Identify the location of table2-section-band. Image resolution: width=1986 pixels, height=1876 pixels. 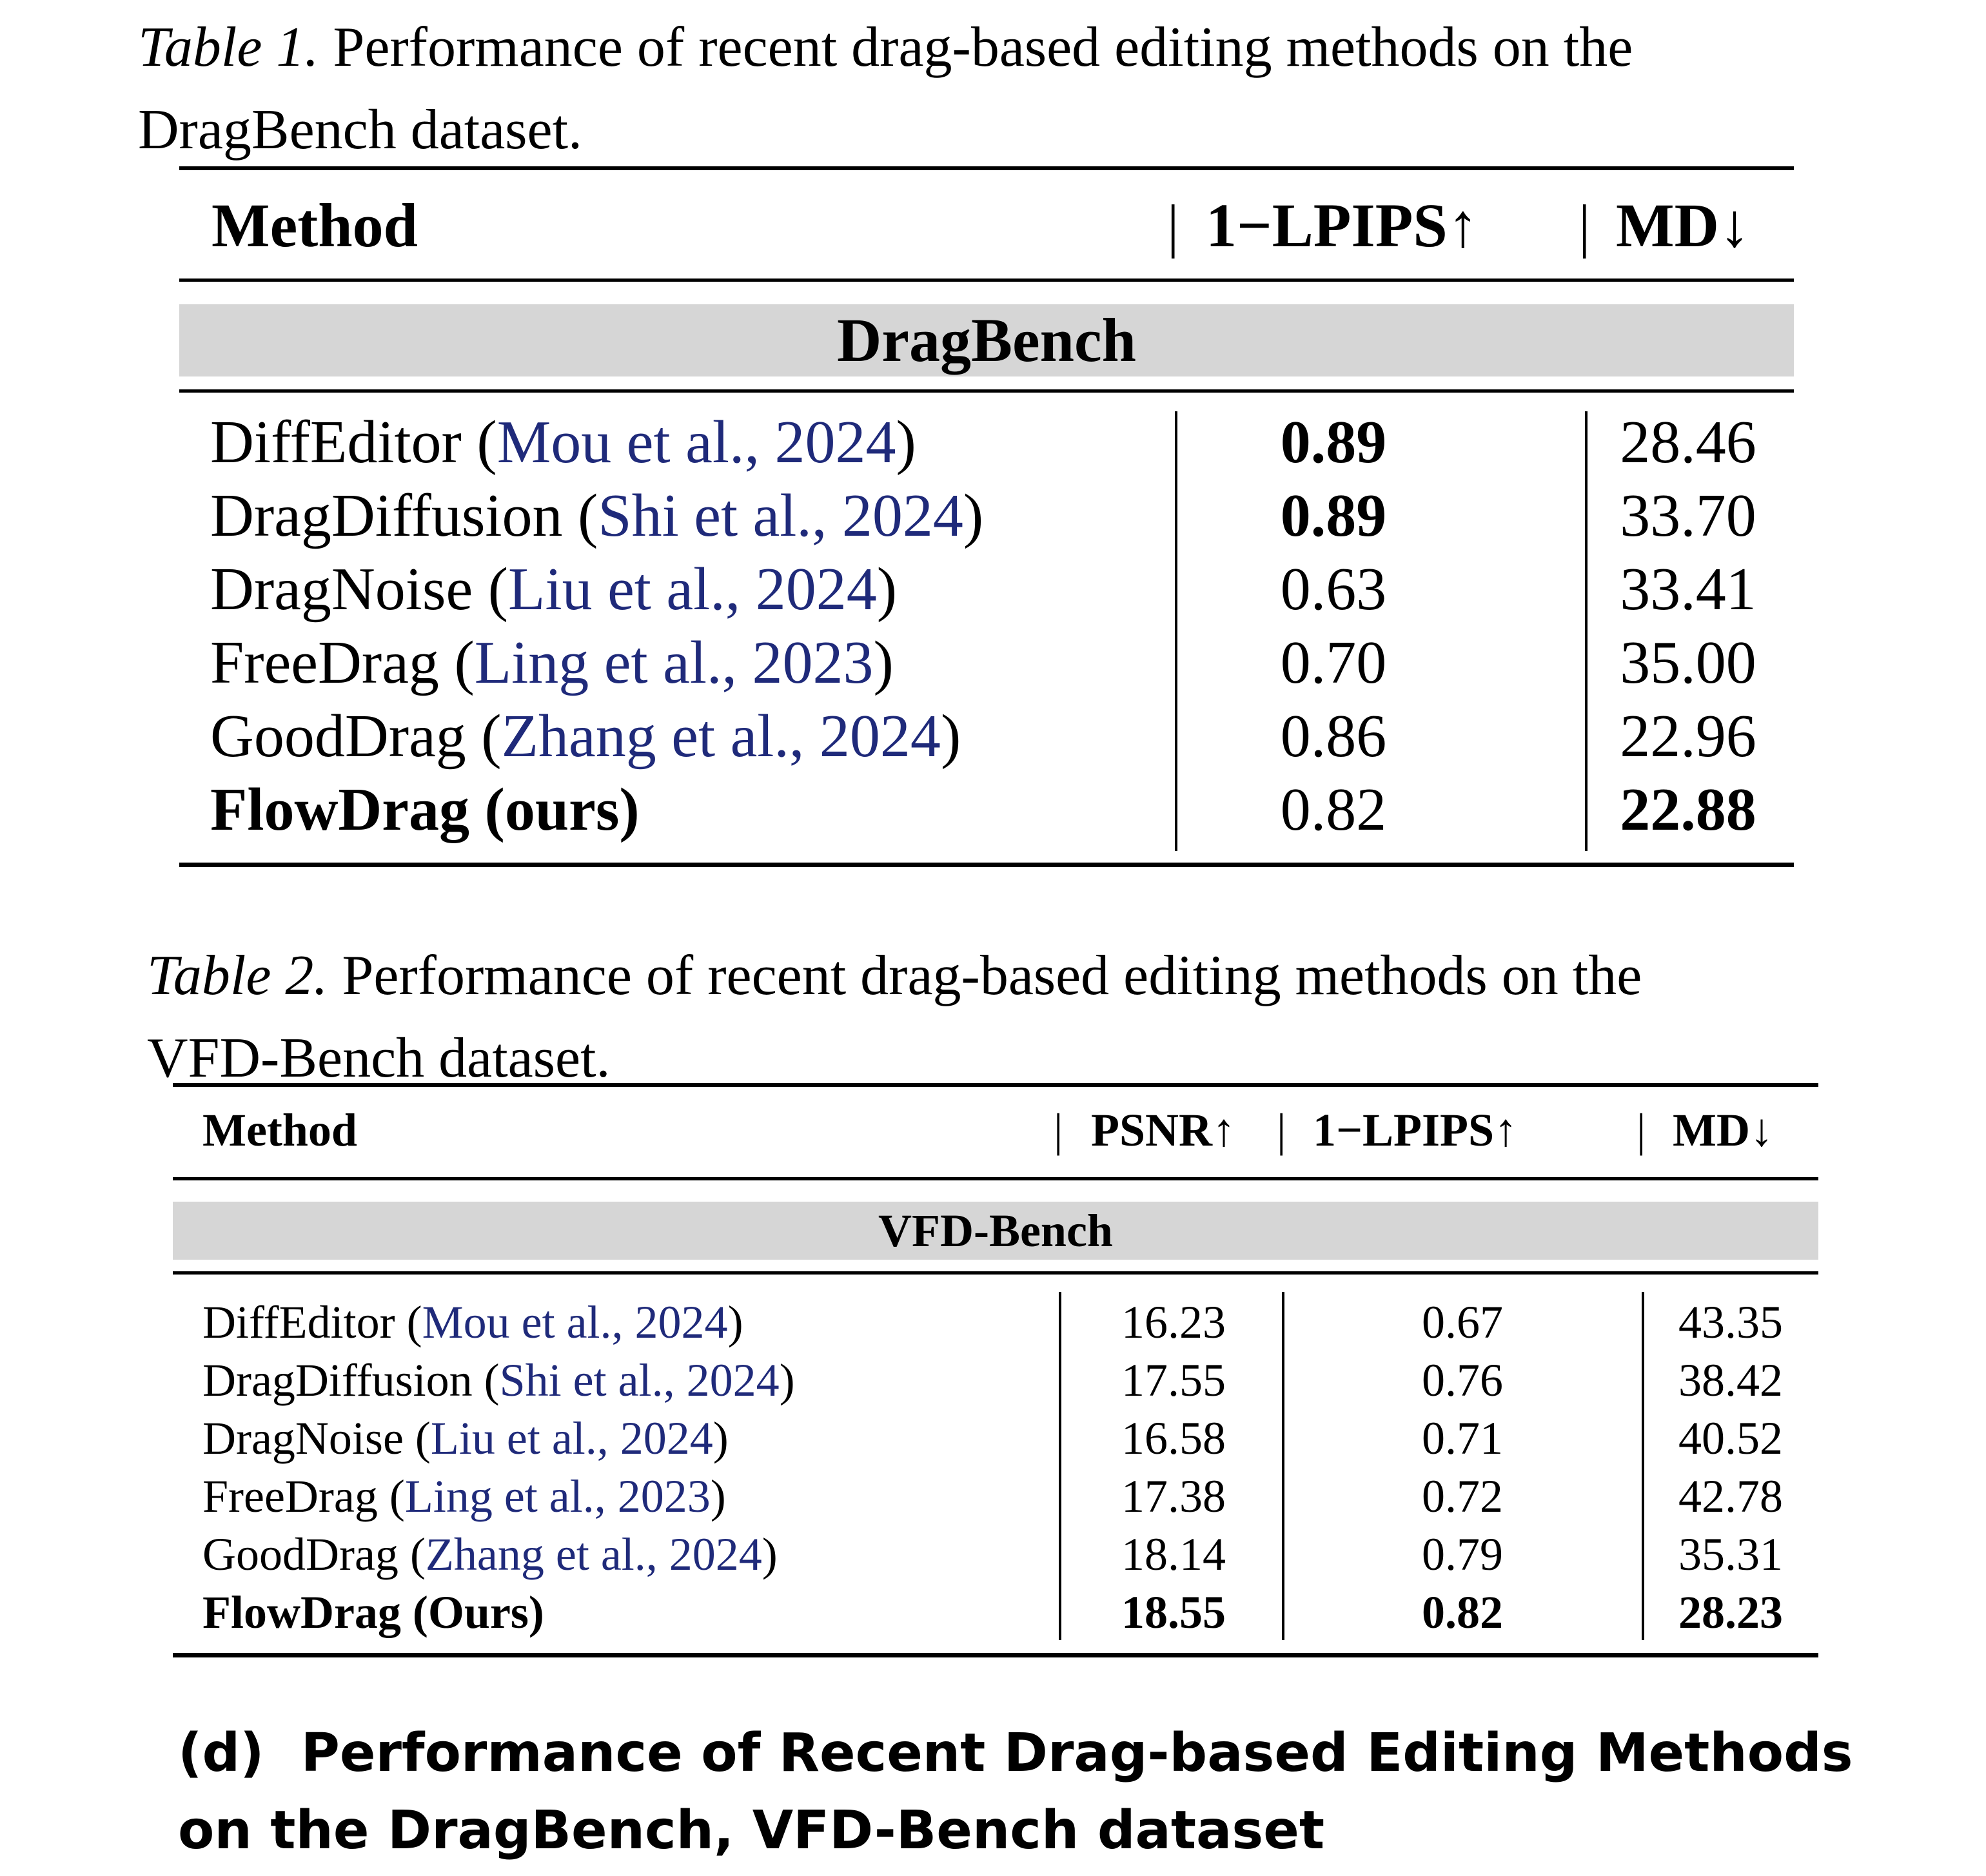
(995, 1231).